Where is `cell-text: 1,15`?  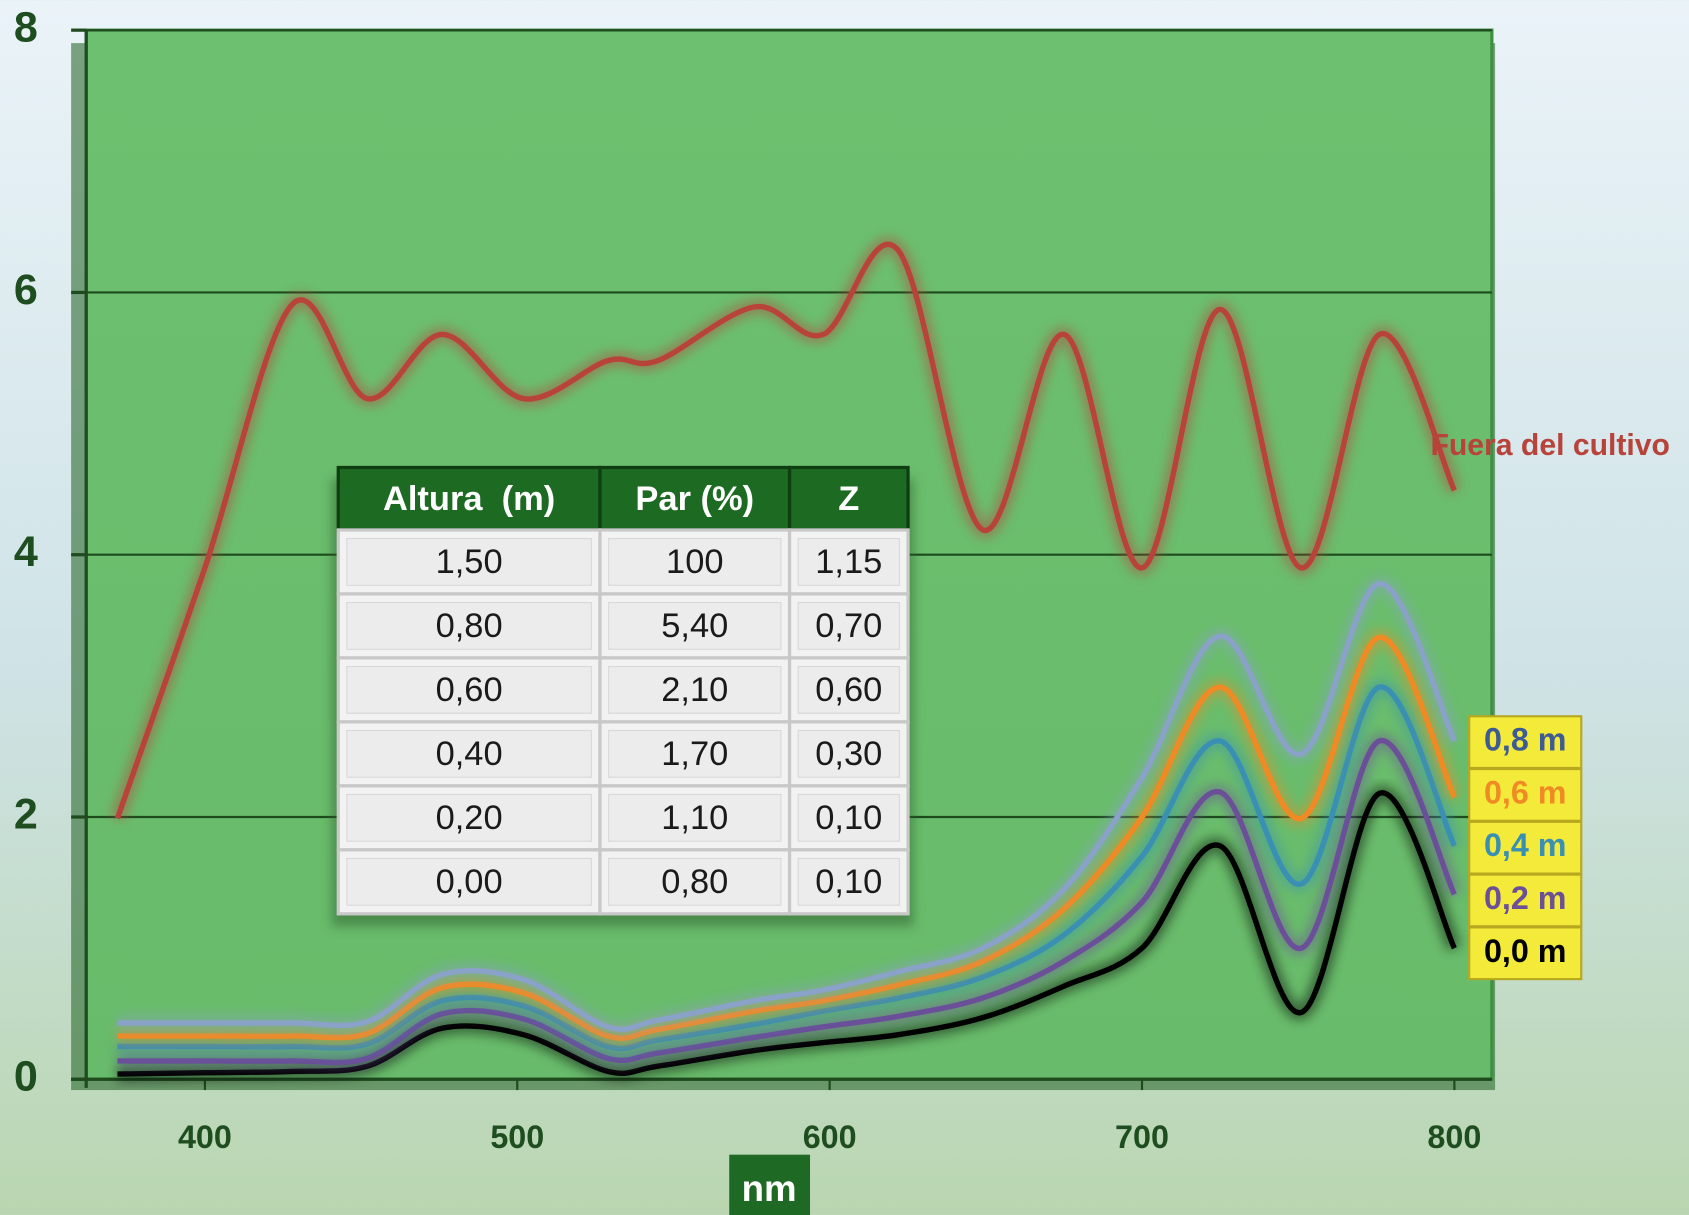 cell-text: 1,15 is located at coordinates (848, 562).